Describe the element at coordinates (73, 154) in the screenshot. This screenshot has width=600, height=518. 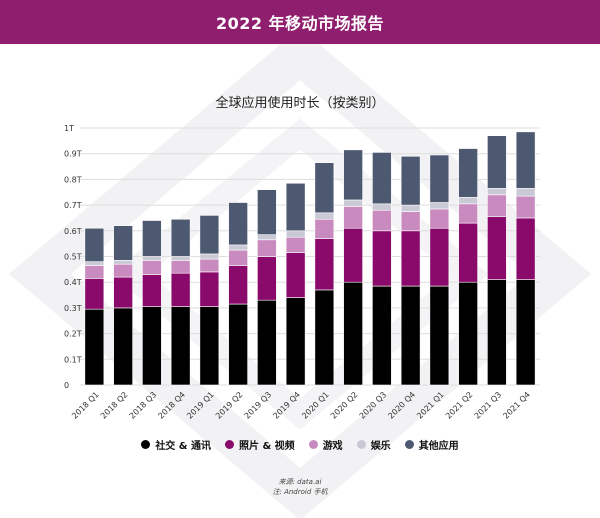
I see `y-tick-label: 0.9T` at that location.